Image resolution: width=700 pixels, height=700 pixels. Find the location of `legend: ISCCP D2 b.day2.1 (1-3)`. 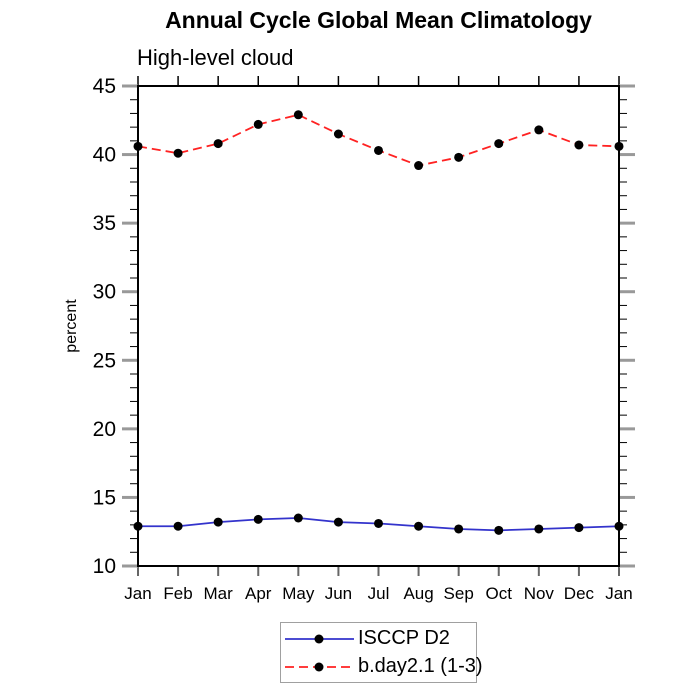

legend: ISCCP D2 b.day2.1 (1-3) is located at coordinates (381, 652).